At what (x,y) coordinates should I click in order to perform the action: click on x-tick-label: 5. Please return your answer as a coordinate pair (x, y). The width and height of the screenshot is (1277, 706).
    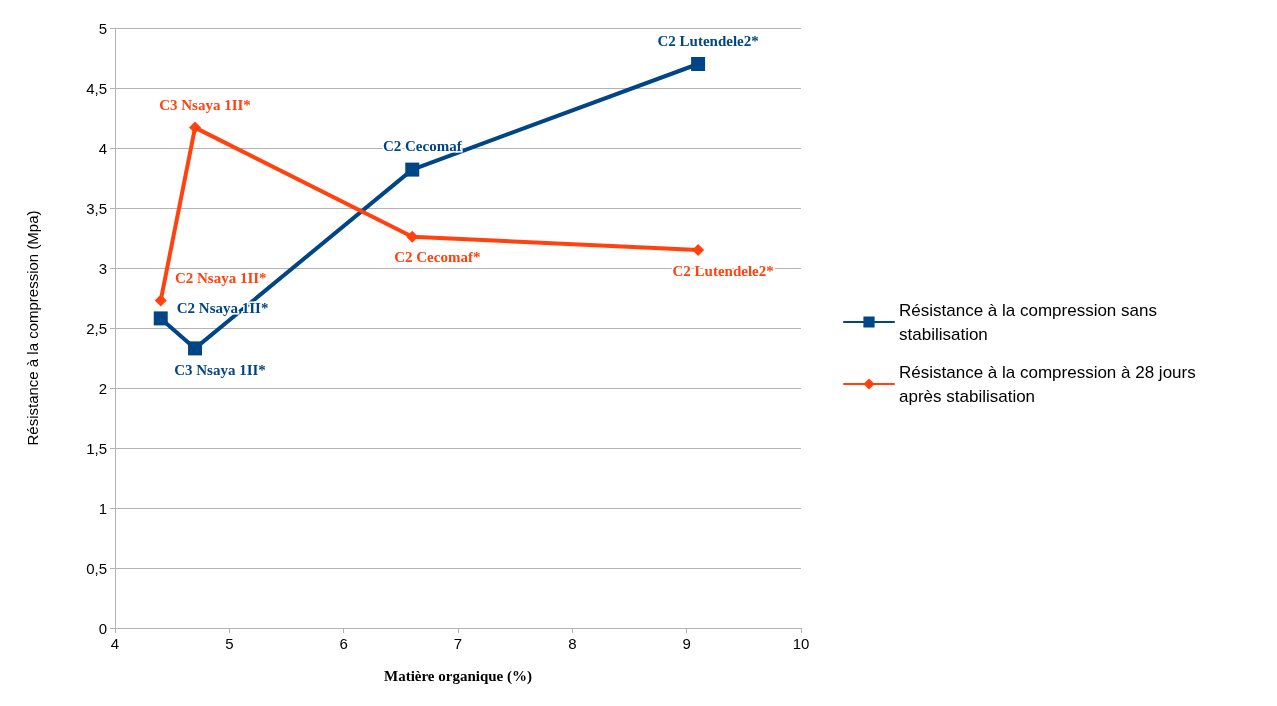
    Looking at the image, I should click on (229, 643).